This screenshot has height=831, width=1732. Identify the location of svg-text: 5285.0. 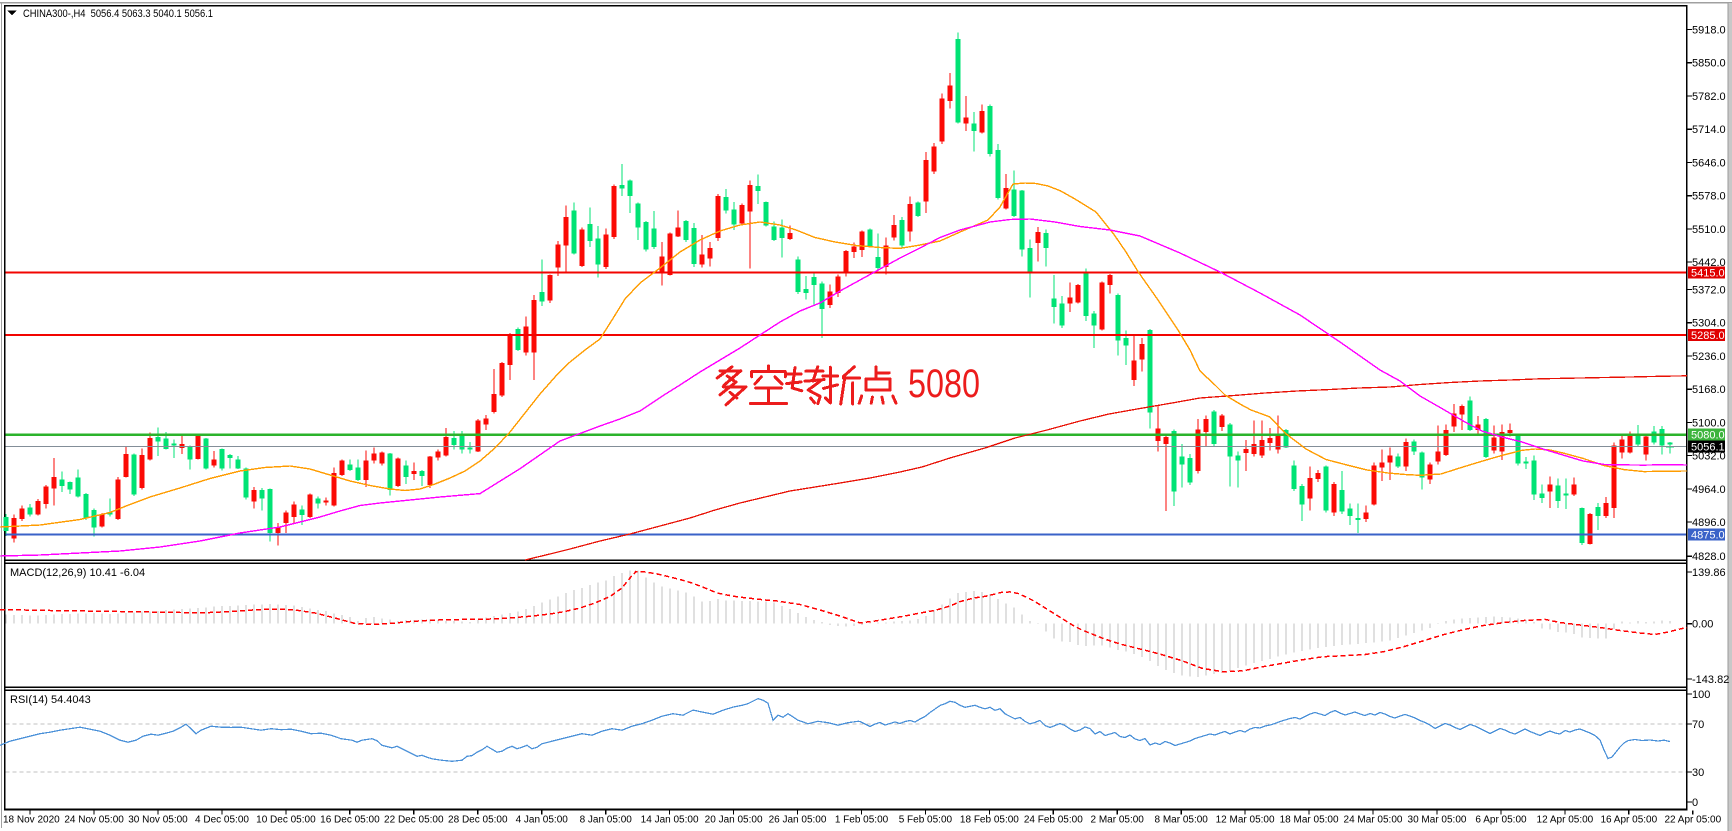
(1708, 336).